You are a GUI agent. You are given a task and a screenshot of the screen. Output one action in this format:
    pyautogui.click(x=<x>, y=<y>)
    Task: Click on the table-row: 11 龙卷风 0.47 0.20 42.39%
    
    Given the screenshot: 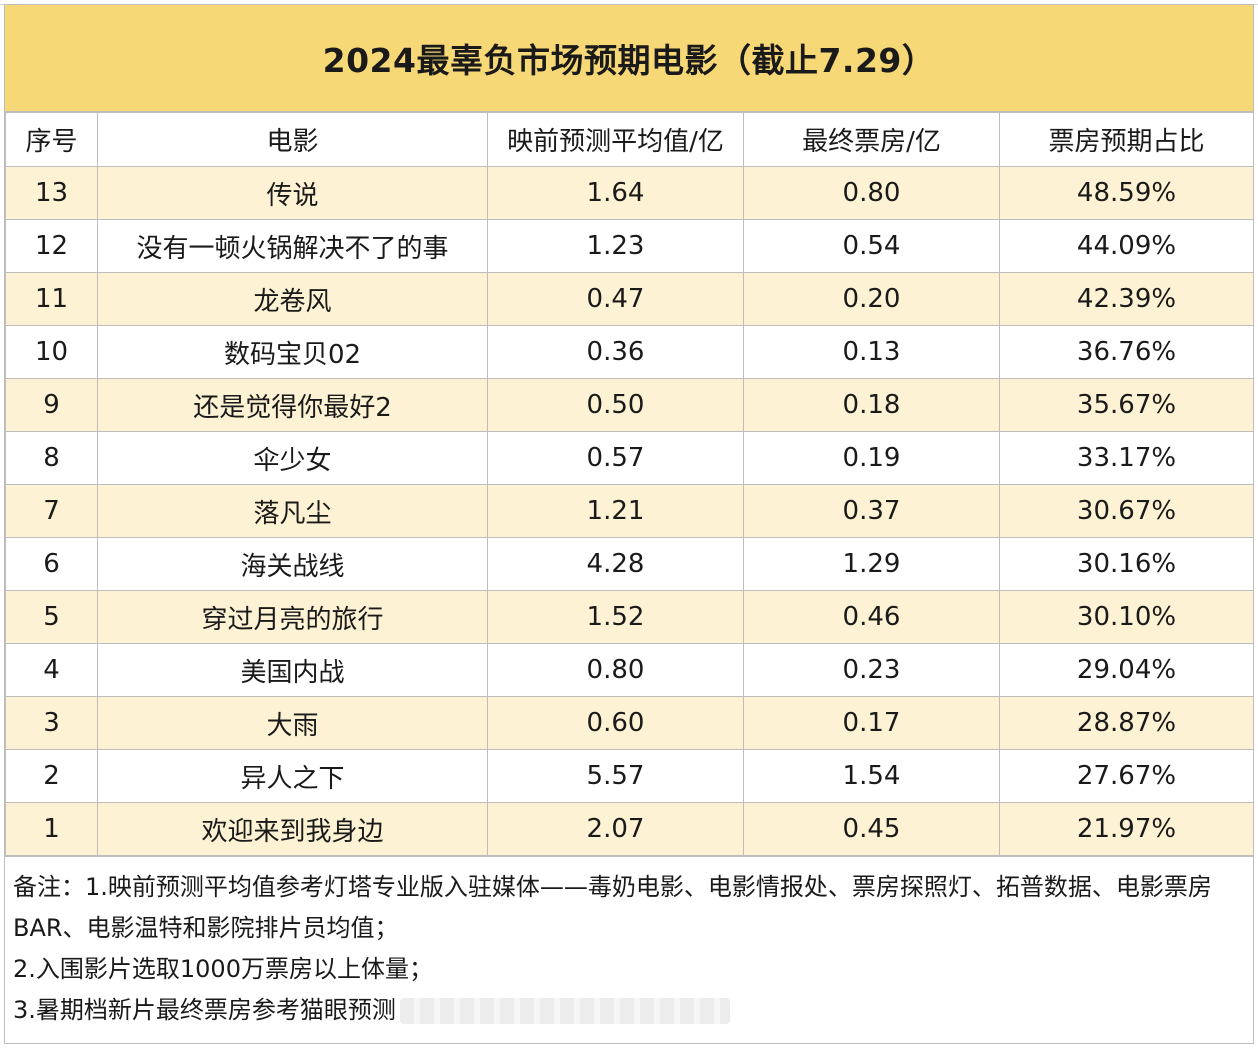 What is the action you would take?
    pyautogui.click(x=629, y=299)
    